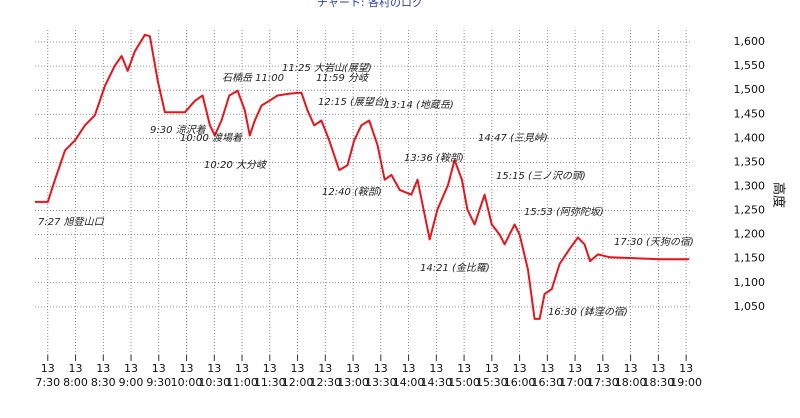  What do you see at coordinates (541, 176) in the screenshot?
I see `annotation: 15:15 (三ノ沢の頭)` at bounding box center [541, 176].